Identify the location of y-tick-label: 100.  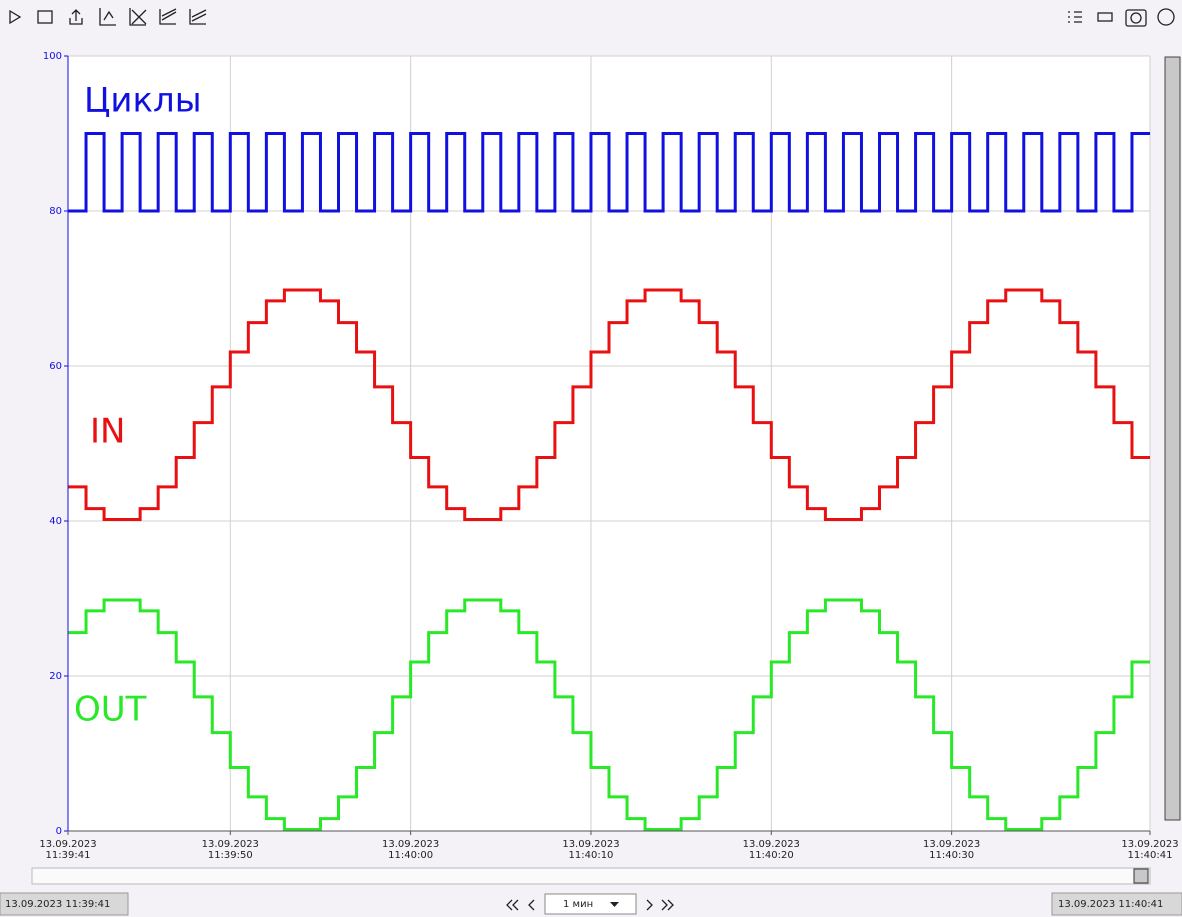
(52, 56).